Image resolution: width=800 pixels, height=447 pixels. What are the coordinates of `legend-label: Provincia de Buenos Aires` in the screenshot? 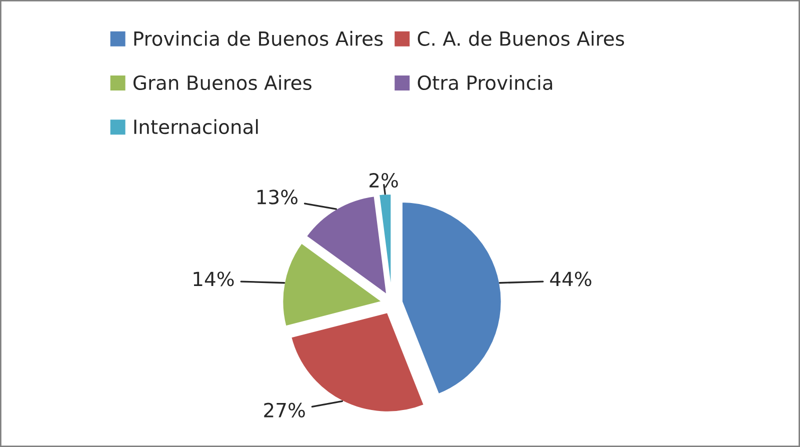 It's located at (258, 38).